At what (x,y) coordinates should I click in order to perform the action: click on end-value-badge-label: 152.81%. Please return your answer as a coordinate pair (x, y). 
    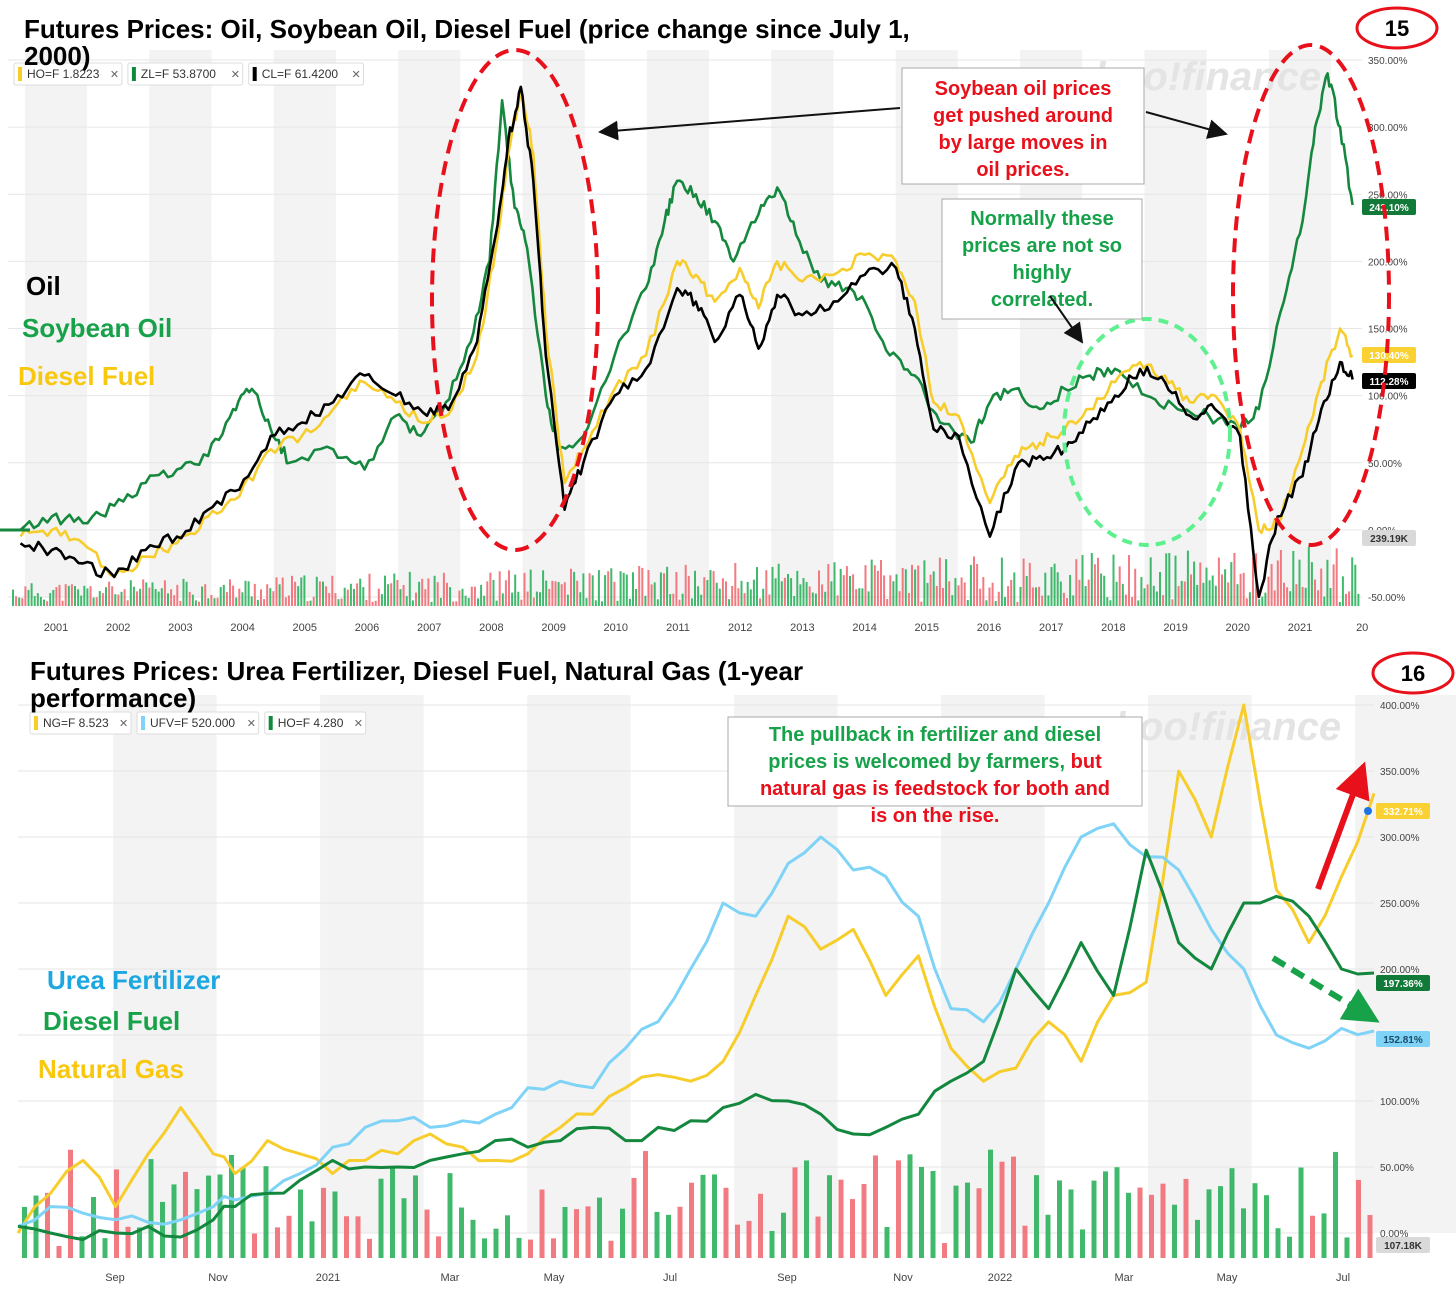
    Looking at the image, I should click on (1403, 1040).